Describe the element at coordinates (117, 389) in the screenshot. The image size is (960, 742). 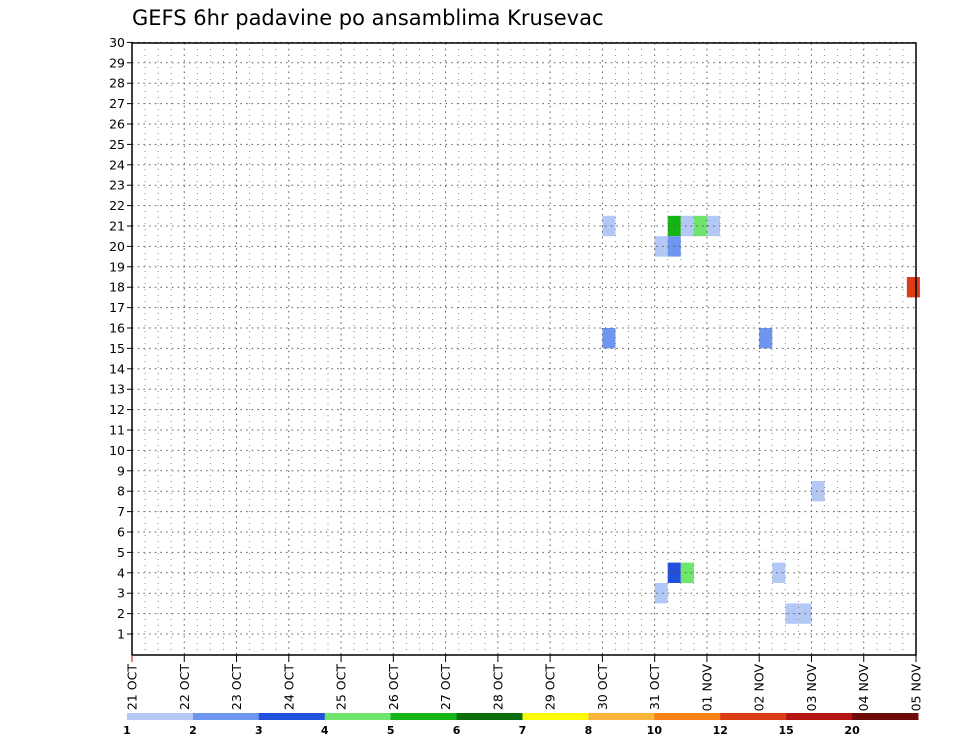
I see `y-tick-label-13: 13` at that location.